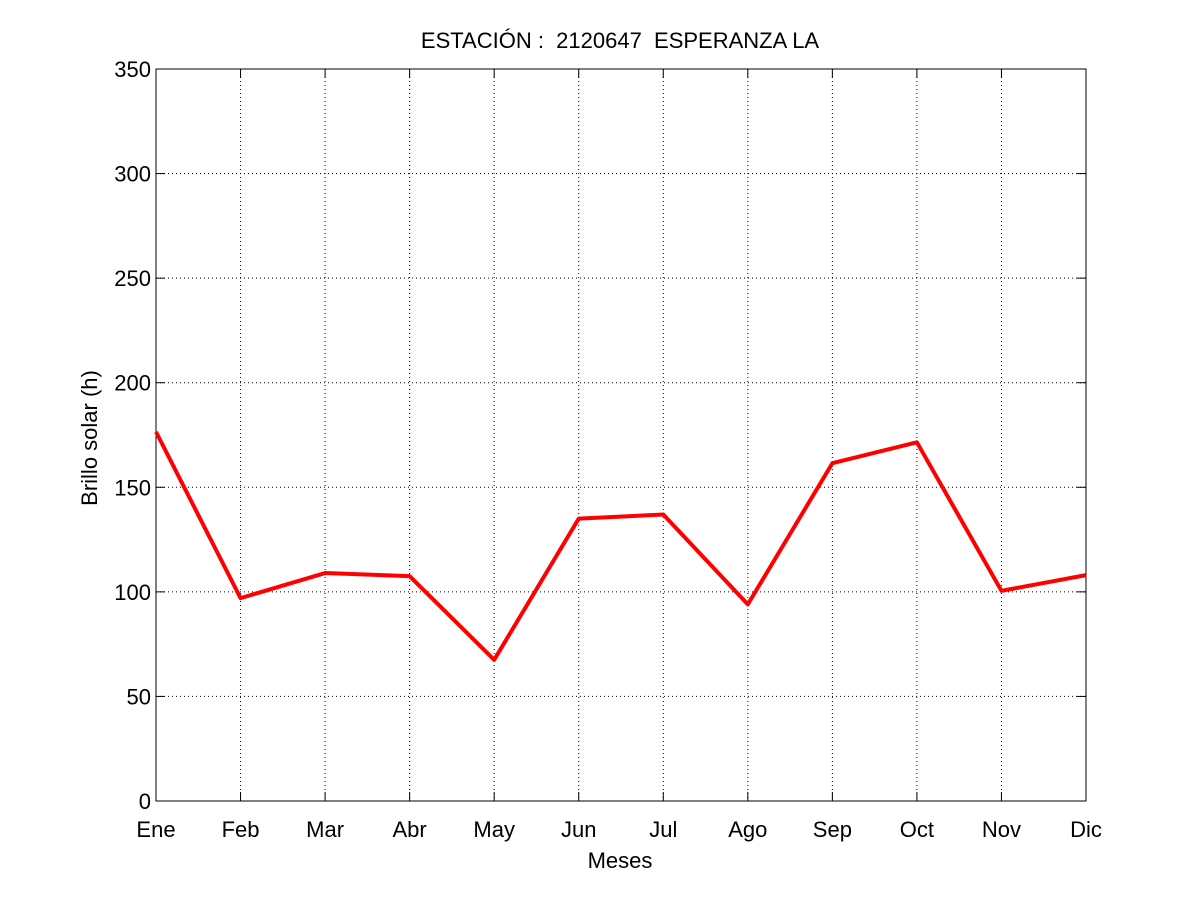 The height and width of the screenshot is (905, 1200). I want to click on x-tick-label: Sep, so click(832, 829).